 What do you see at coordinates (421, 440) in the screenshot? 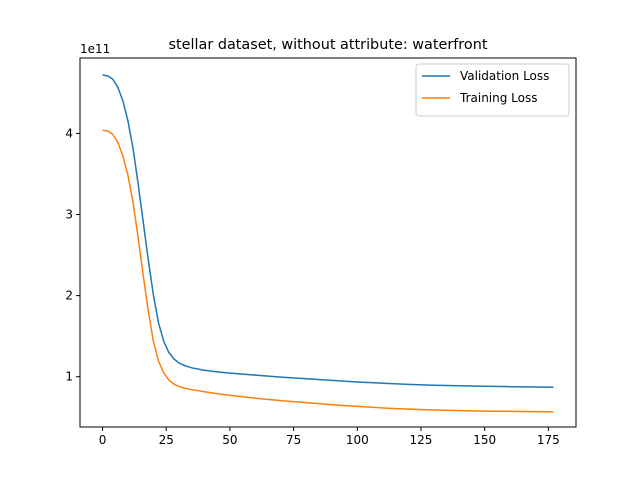
I see `x-tick-label: 125` at bounding box center [421, 440].